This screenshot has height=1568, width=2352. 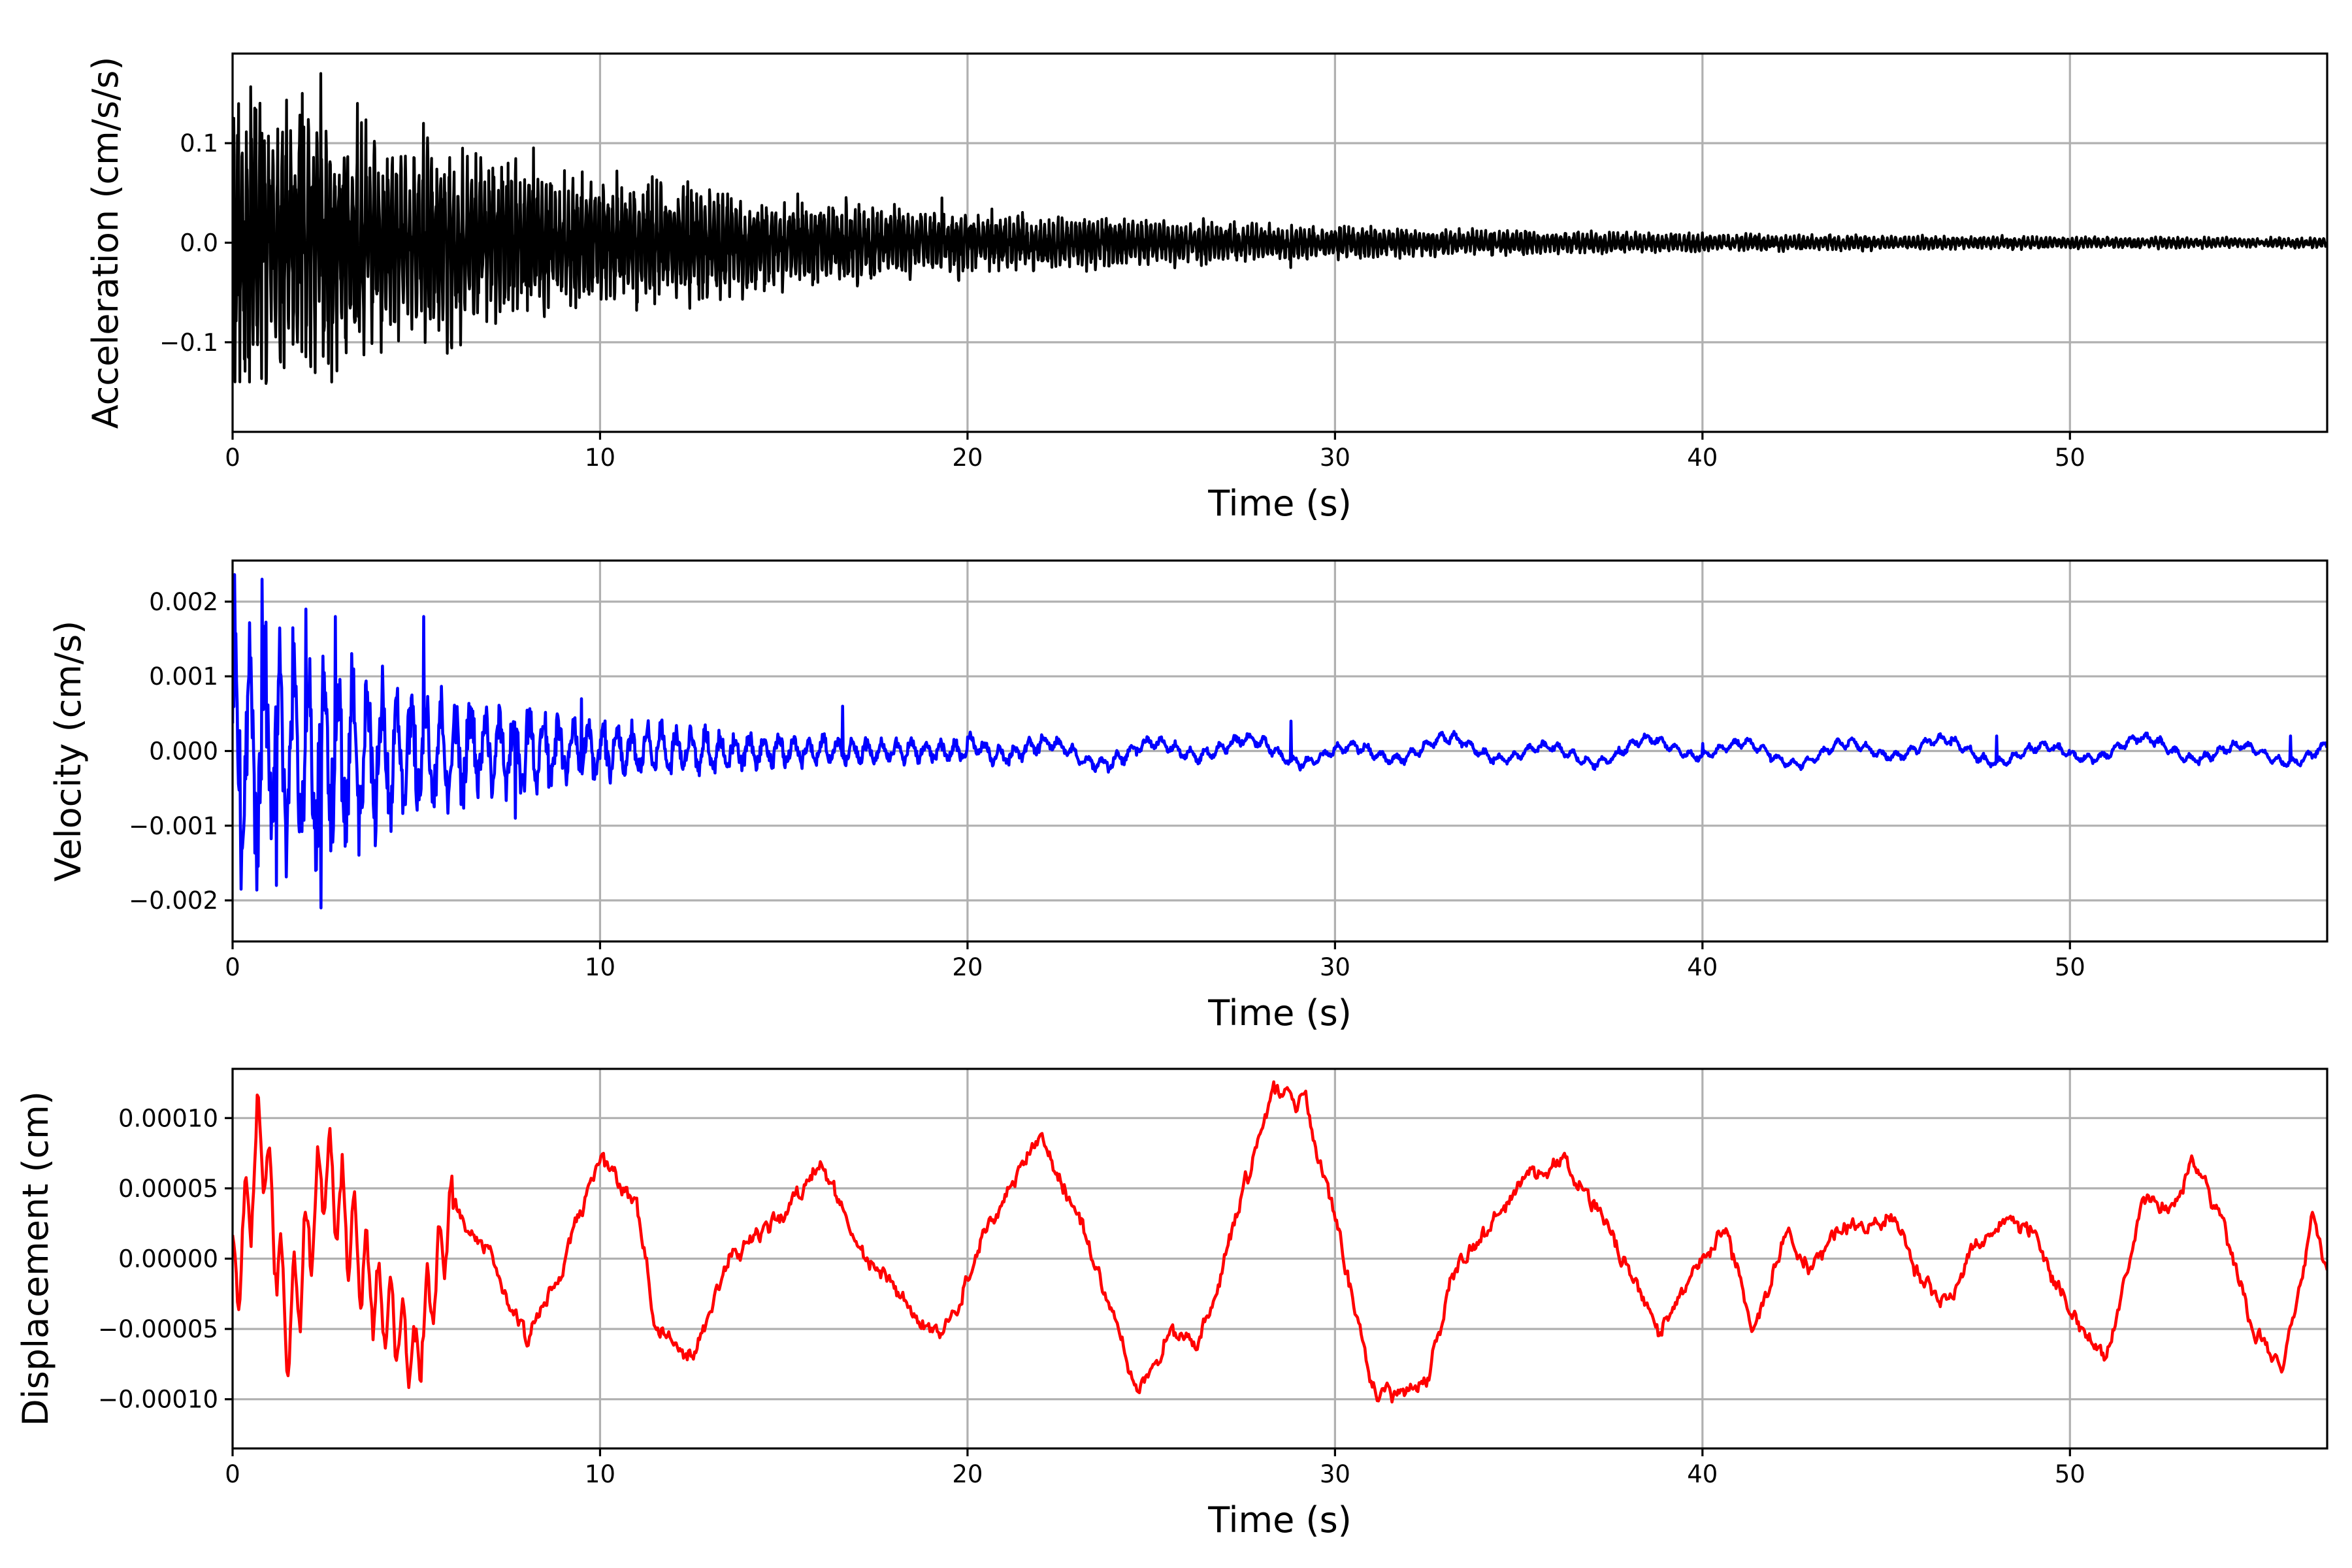 I want to click on y-tick-label: 0.00000, so click(x=168, y=1259).